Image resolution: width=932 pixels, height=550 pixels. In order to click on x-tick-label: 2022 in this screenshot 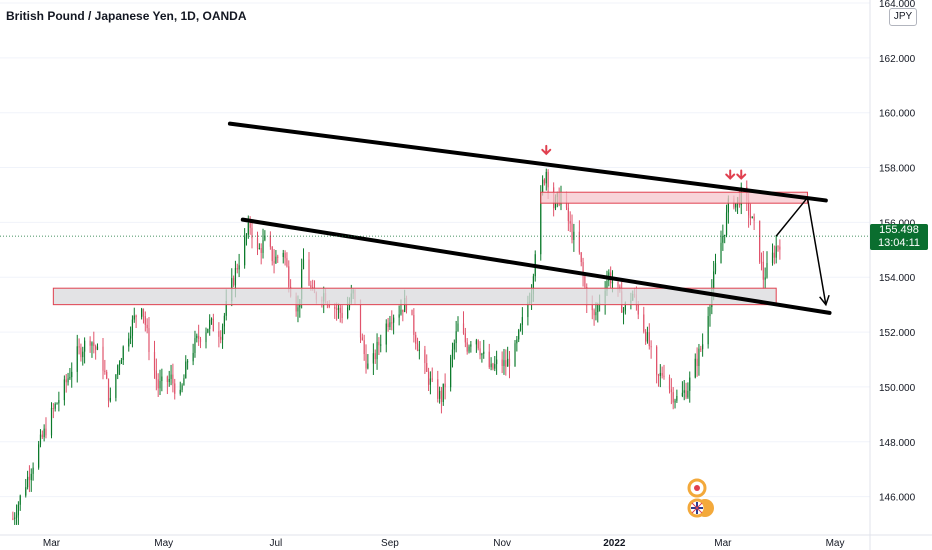, I will do `click(614, 543)`.